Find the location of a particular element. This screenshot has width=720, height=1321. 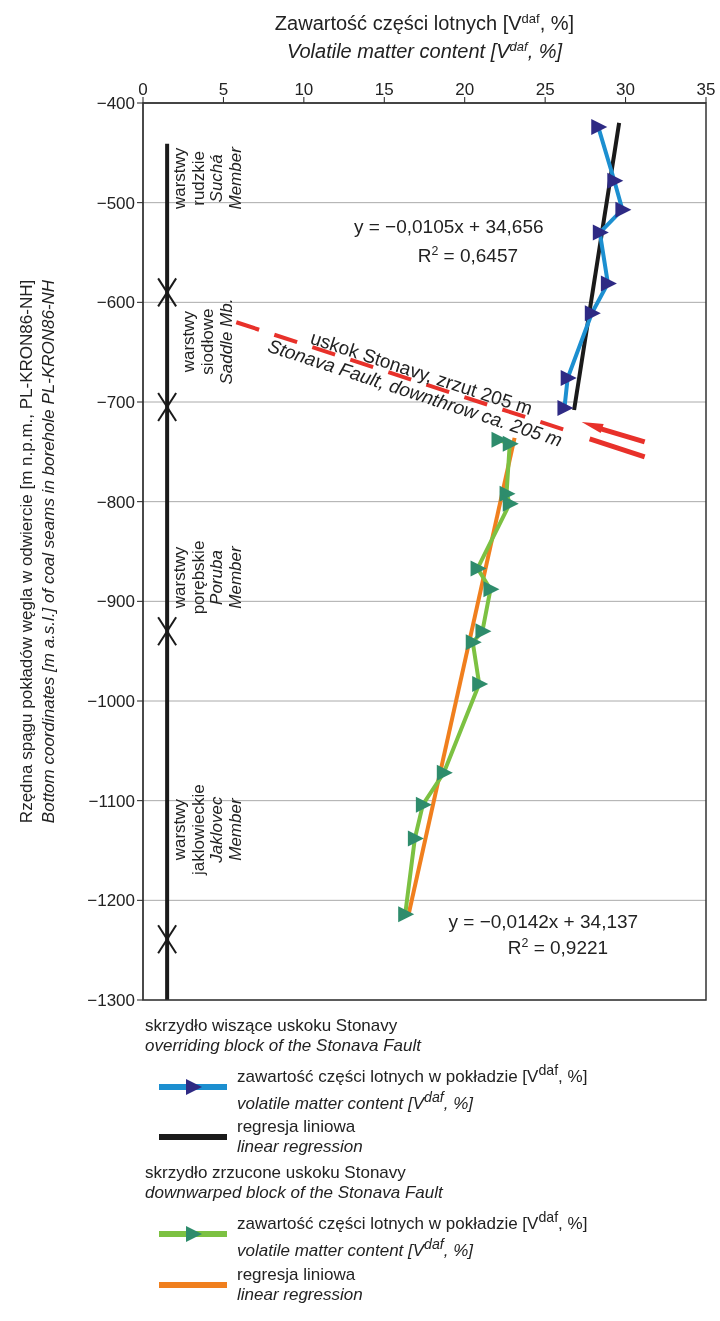

y-tick-label: −600 is located at coordinates (115, 303).